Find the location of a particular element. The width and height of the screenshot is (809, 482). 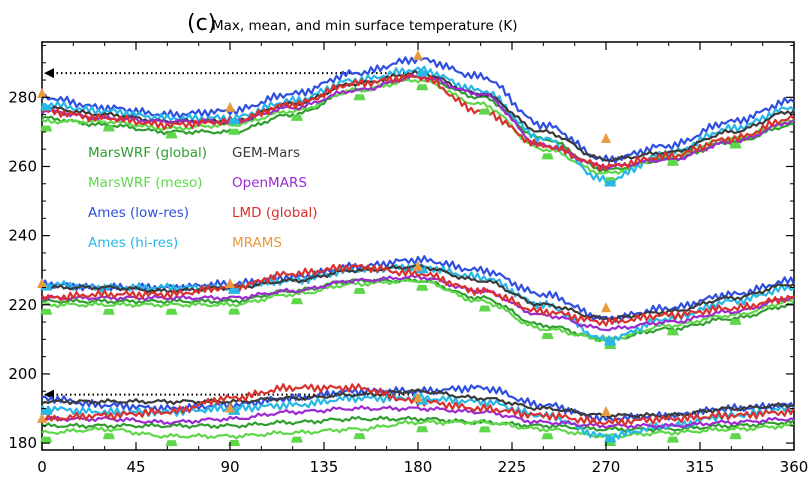

legend-item: Ames (low-res) is located at coordinates (138, 213).